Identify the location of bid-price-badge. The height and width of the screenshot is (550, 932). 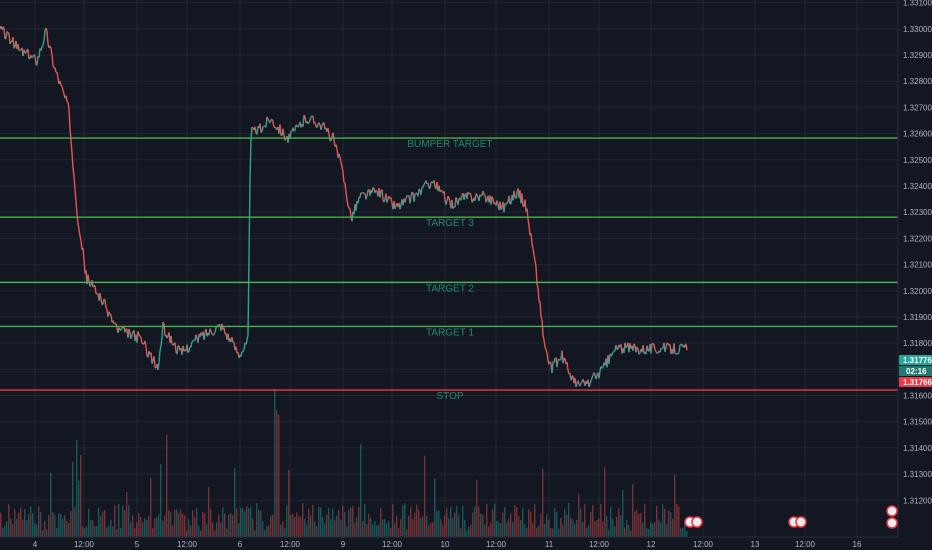
(915, 382).